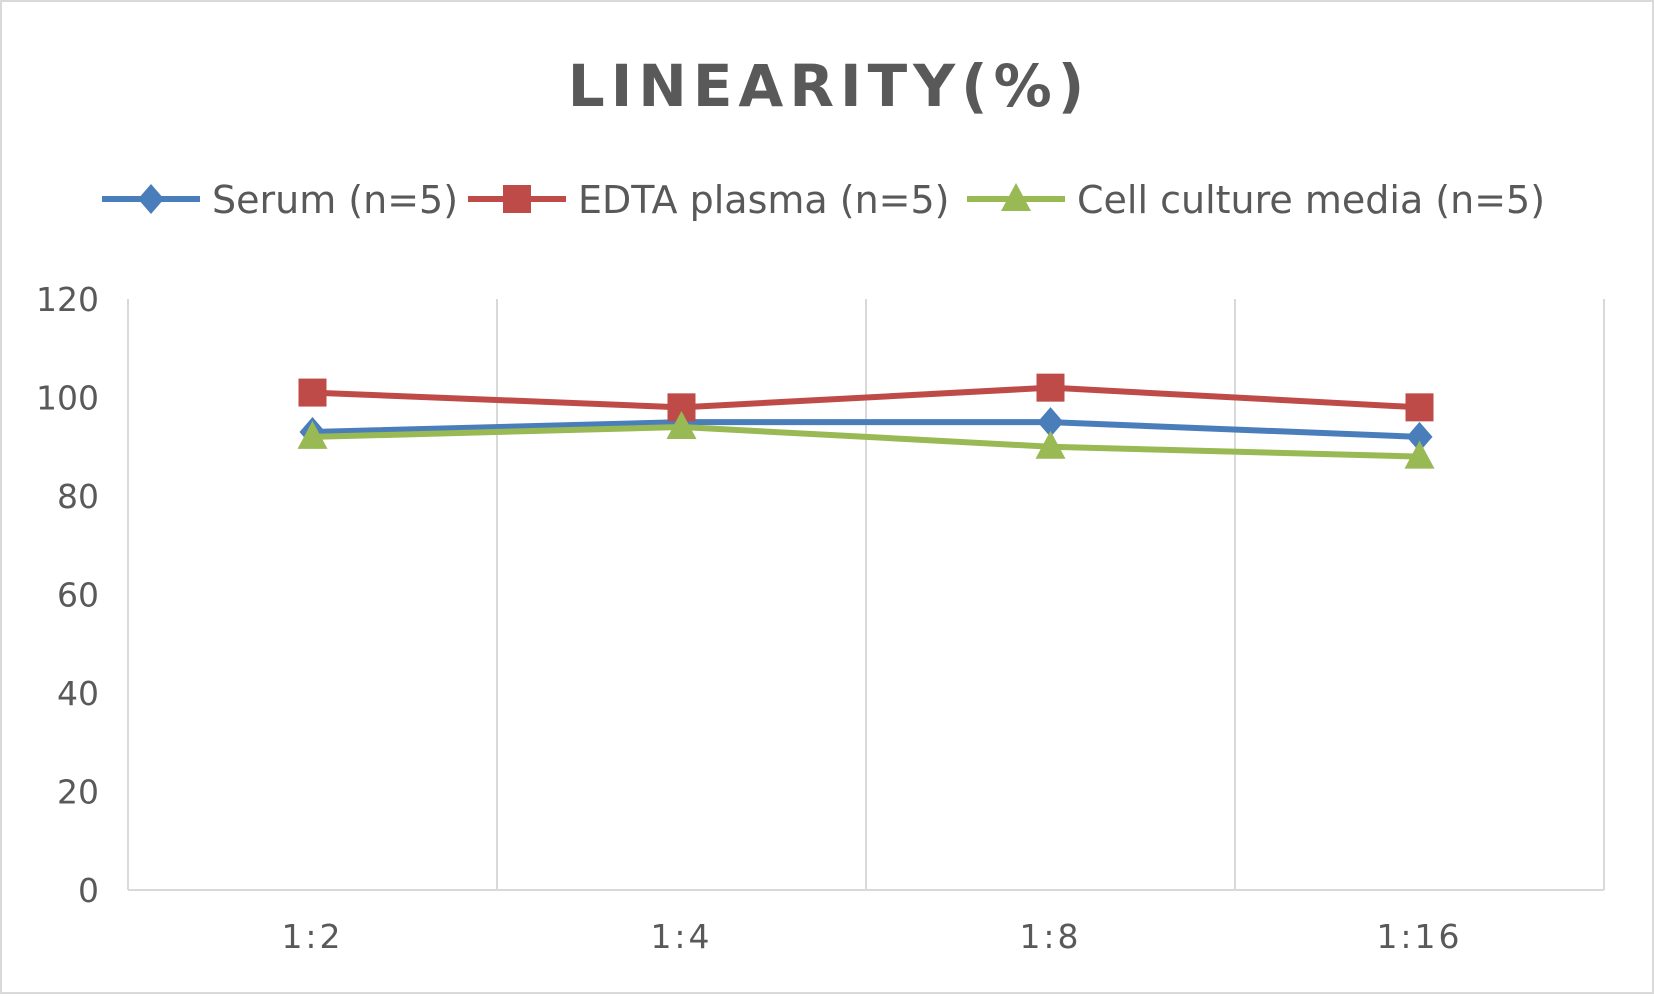 This screenshot has width=1654, height=996. Describe the element at coordinates (151, 199) in the screenshot. I see `legend-marker-diamond` at that location.